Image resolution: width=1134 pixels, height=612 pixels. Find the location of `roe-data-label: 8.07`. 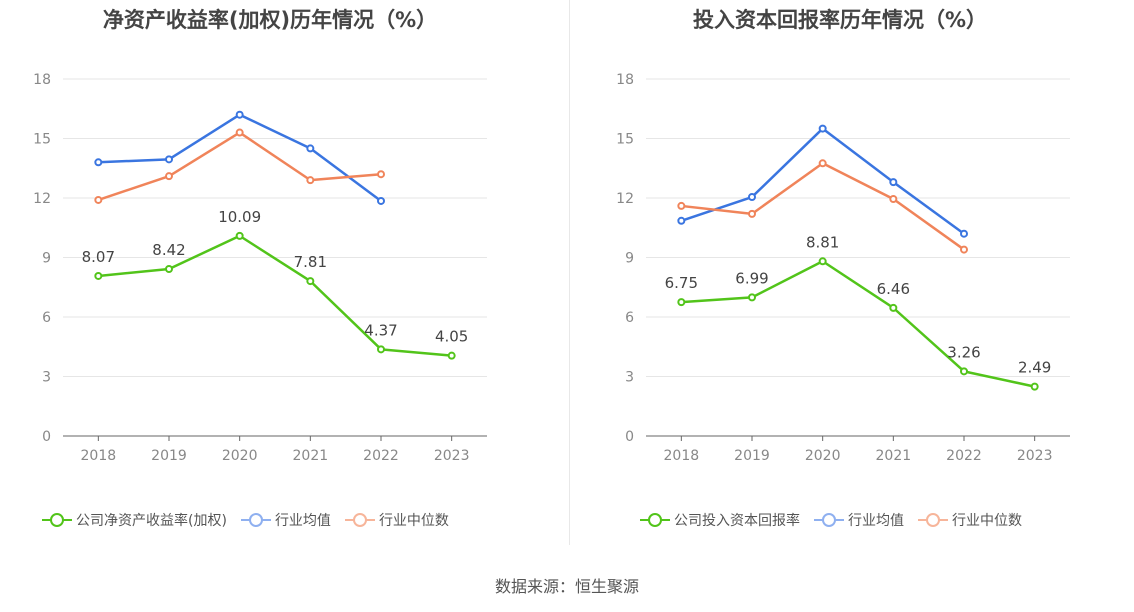

roe-data-label: 8.07 is located at coordinates (98, 257).